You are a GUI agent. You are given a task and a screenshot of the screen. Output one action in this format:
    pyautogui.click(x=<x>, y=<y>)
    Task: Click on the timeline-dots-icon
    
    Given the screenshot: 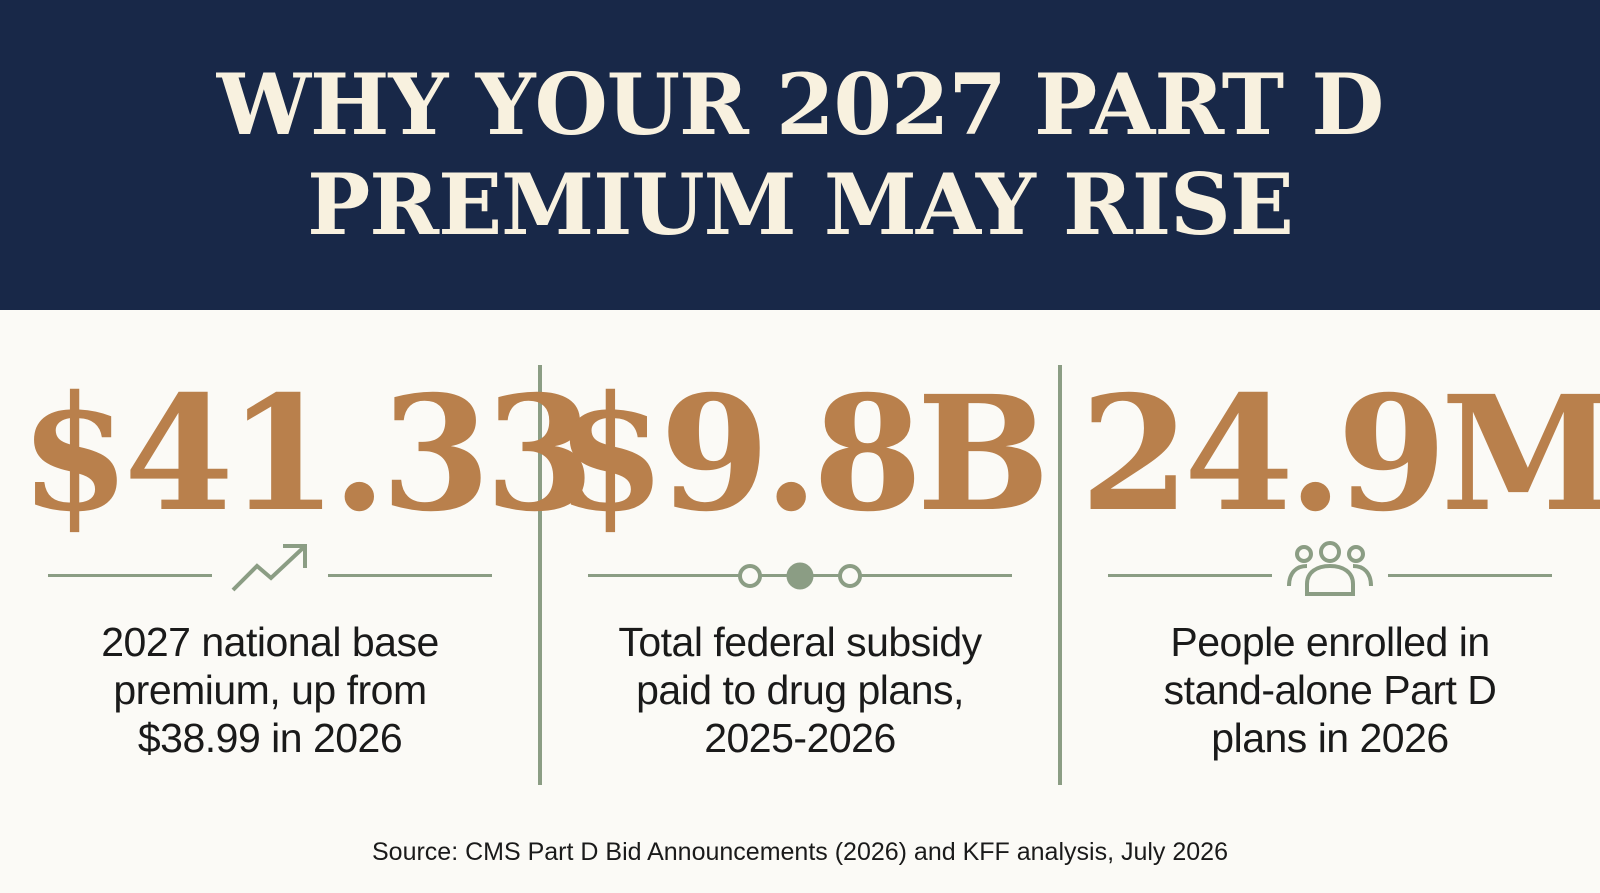 What is the action you would take?
    pyautogui.click(x=800, y=576)
    